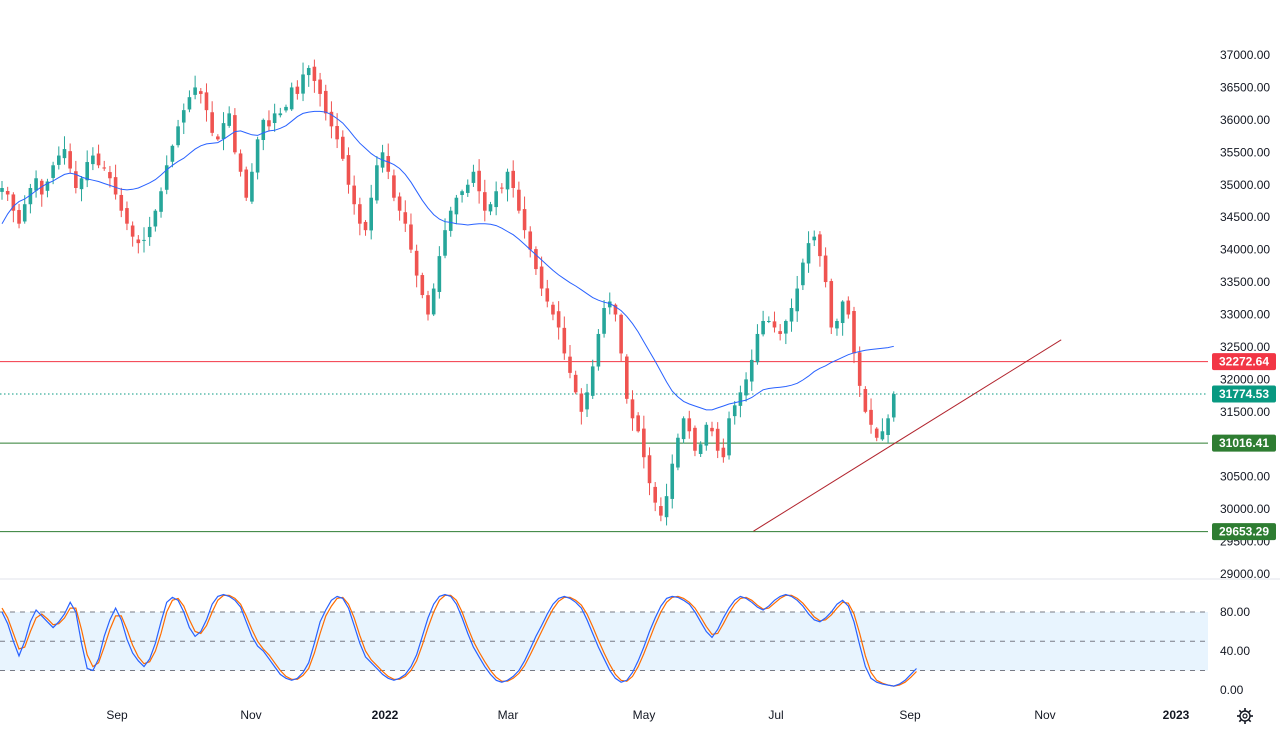 The height and width of the screenshot is (733, 1280). What do you see at coordinates (1244, 362) in the screenshot?
I see `price-tag-label: 32272.64` at bounding box center [1244, 362].